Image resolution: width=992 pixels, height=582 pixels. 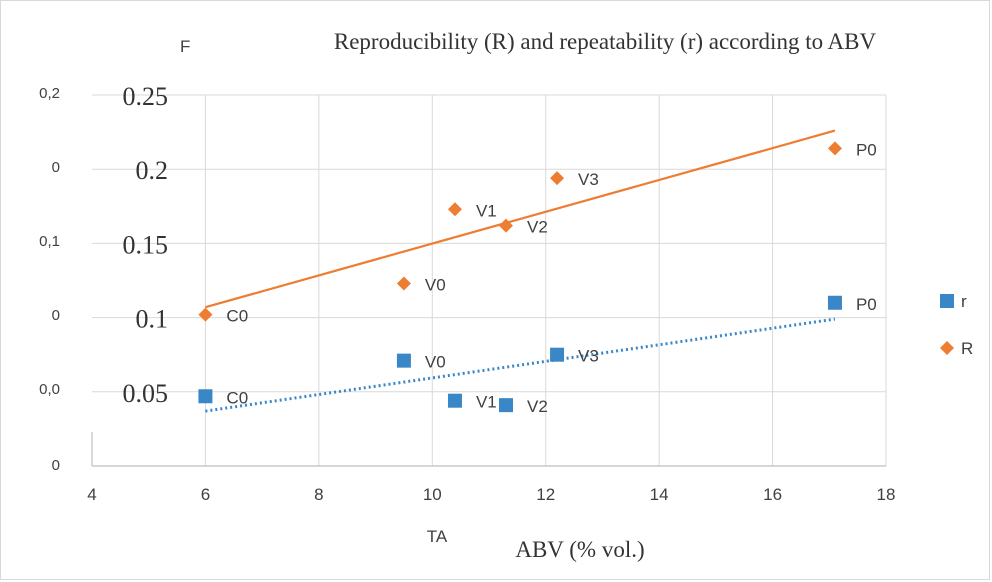 What do you see at coordinates (588, 356) in the screenshot?
I see `point-label-r-V3: V3` at bounding box center [588, 356].